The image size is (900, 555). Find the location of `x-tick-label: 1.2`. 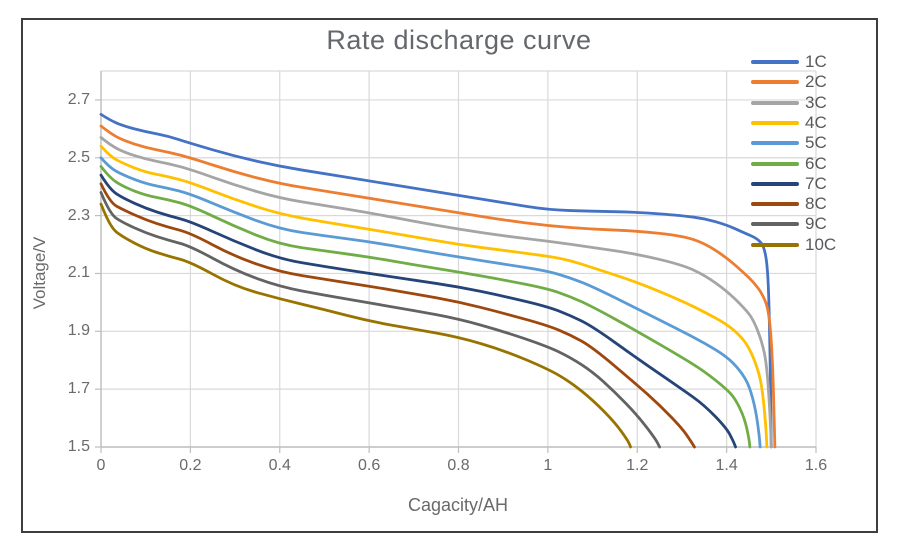

x-tick-label: 1.2 is located at coordinates (637, 465).